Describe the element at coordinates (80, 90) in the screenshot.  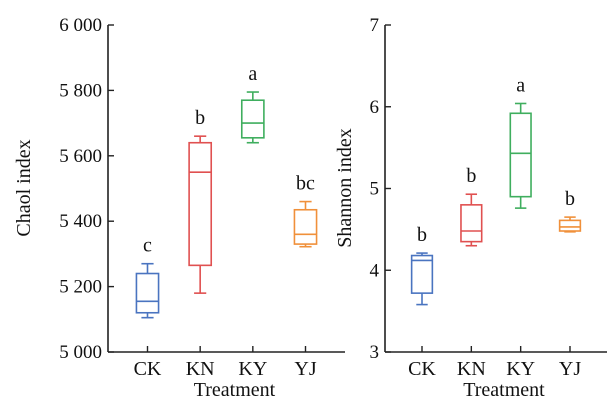
I see `y-tick-label: 5 800` at that location.